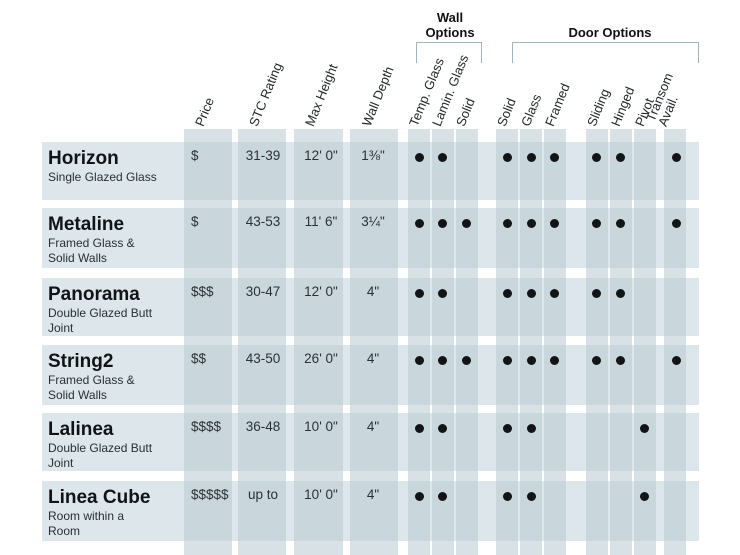 This screenshot has height=555, width=740. What do you see at coordinates (373, 155) in the screenshot?
I see `cell-depth: 1⅜"` at bounding box center [373, 155].